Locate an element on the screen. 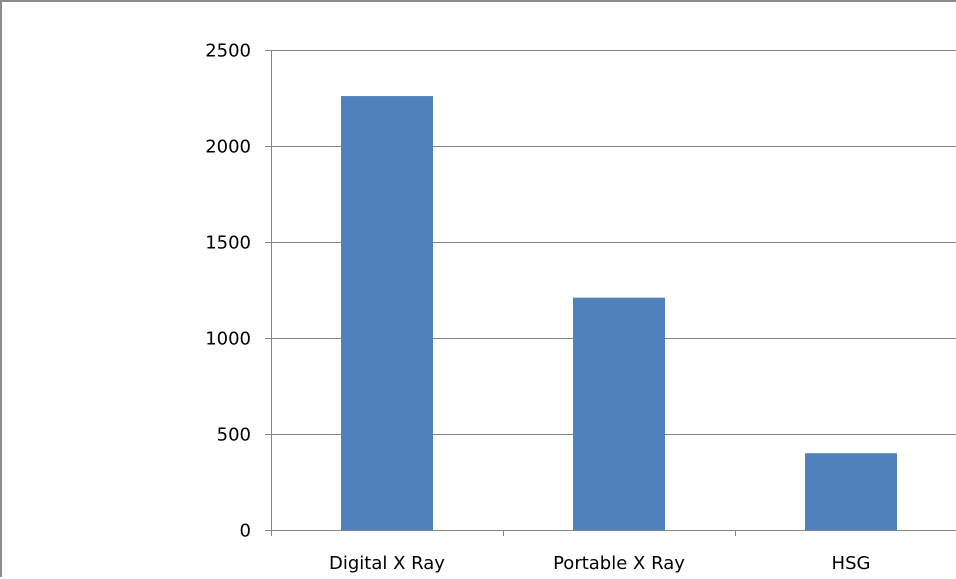  x-tick-label: Portable X Ray is located at coordinates (619, 563).